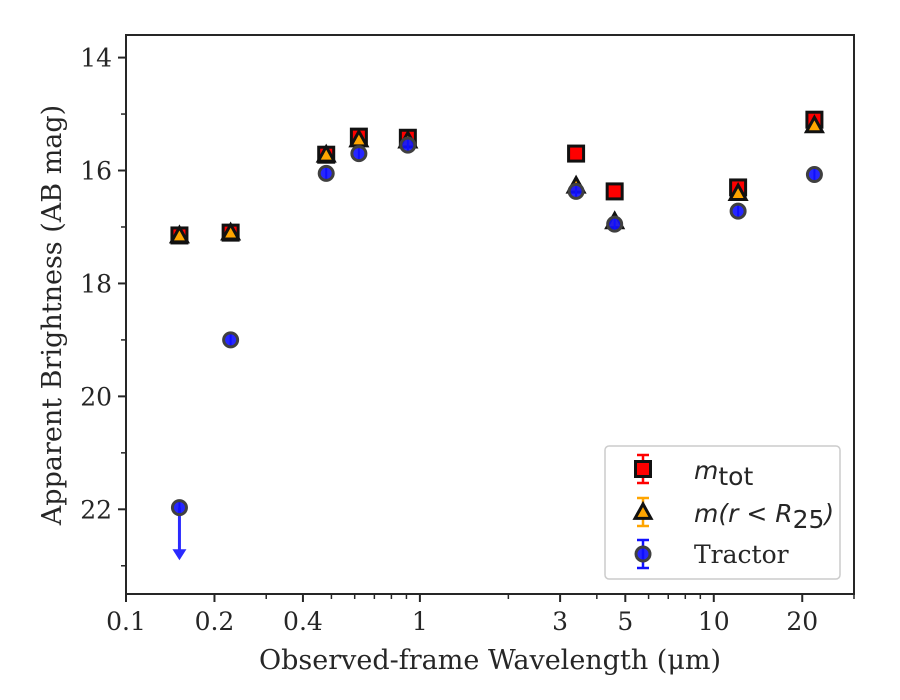  Describe the element at coordinates (490, 660) in the screenshot. I see `x-axis-label: Observed-frame Wavelength (μm)` at that location.